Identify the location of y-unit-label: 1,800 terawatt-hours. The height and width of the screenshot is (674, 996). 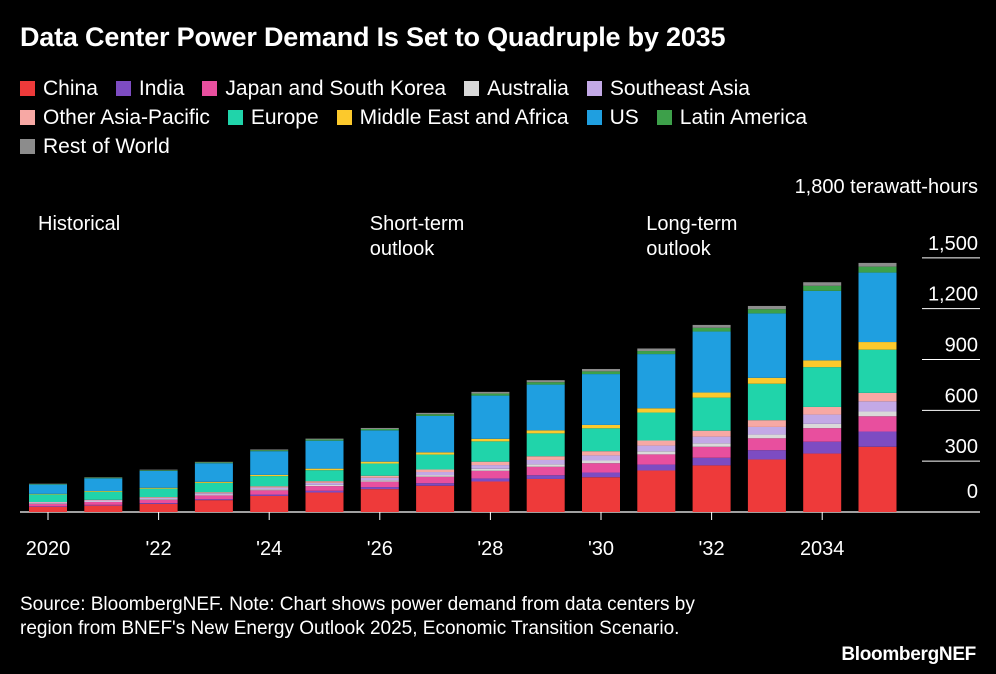
(886, 187).